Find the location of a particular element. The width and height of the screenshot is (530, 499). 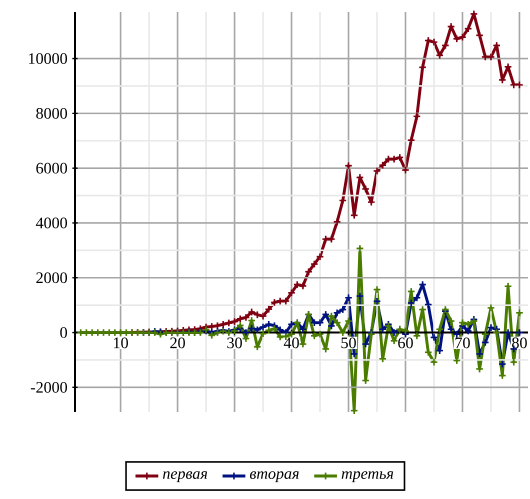

x-tick-label: 40 is located at coordinates (291, 342).